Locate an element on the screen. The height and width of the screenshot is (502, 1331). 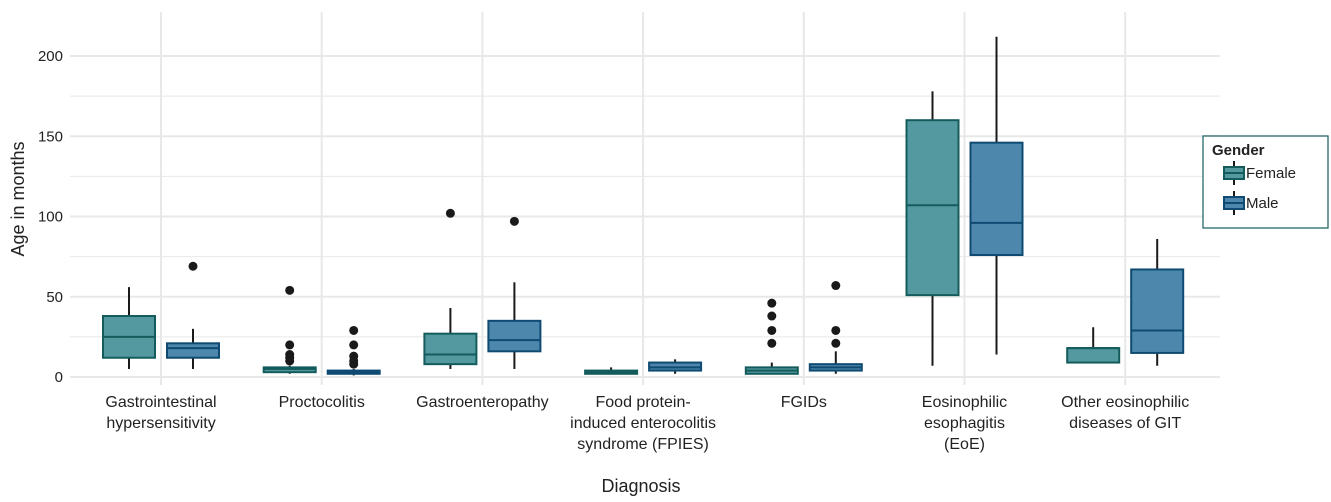
x-category-label: Gastroenteropathy is located at coordinates (482, 402).